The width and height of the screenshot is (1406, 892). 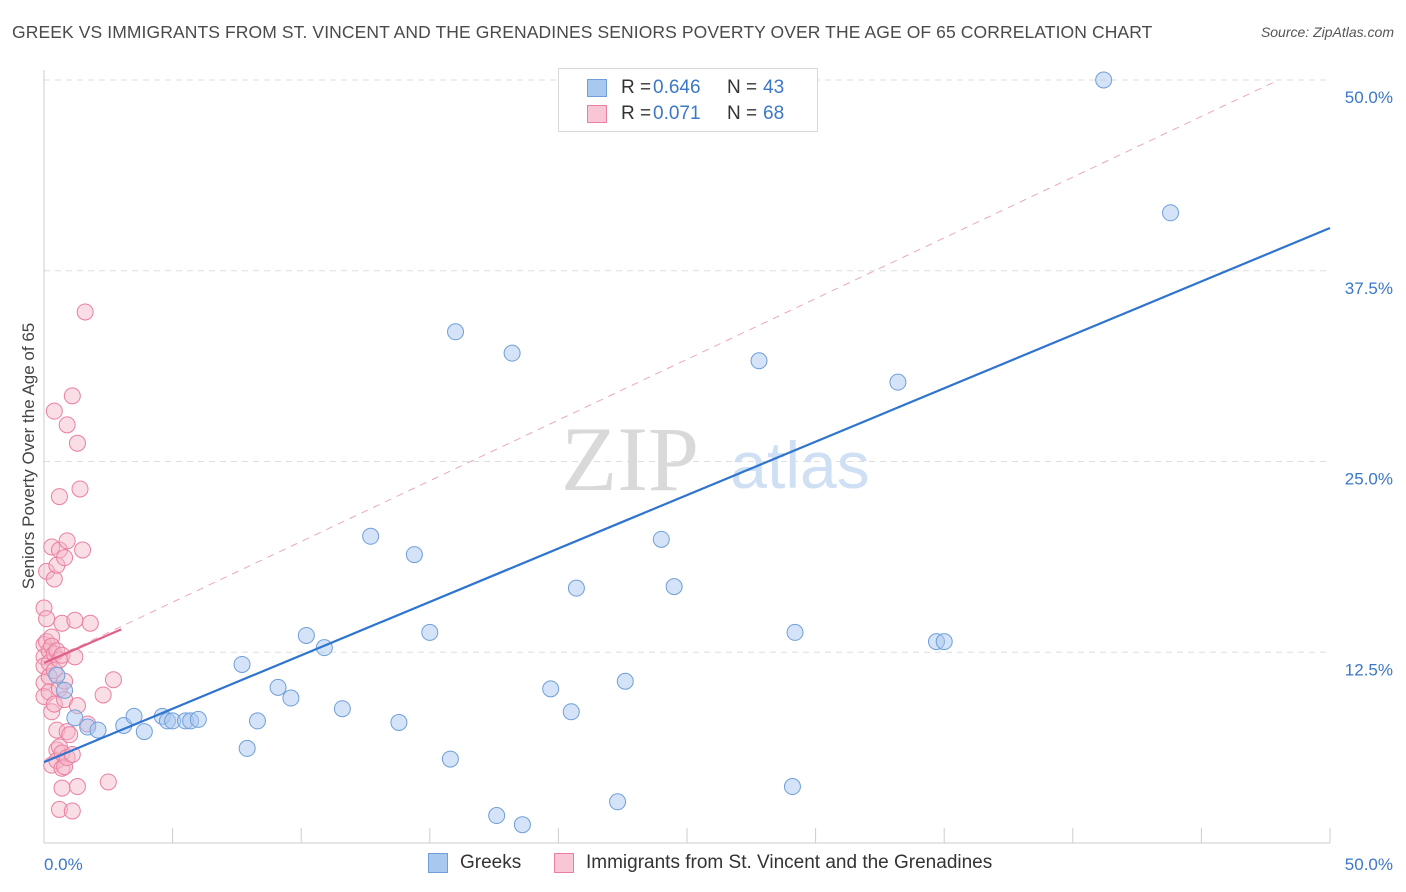 I want to click on chart-source: Source: ZipAtlas.com, so click(x=1327, y=32).